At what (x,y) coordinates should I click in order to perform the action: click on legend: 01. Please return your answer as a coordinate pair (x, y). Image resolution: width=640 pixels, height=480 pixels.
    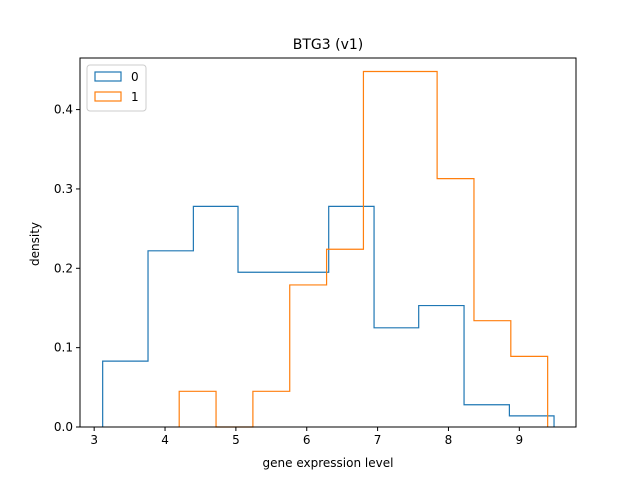
    Looking at the image, I should click on (116, 88).